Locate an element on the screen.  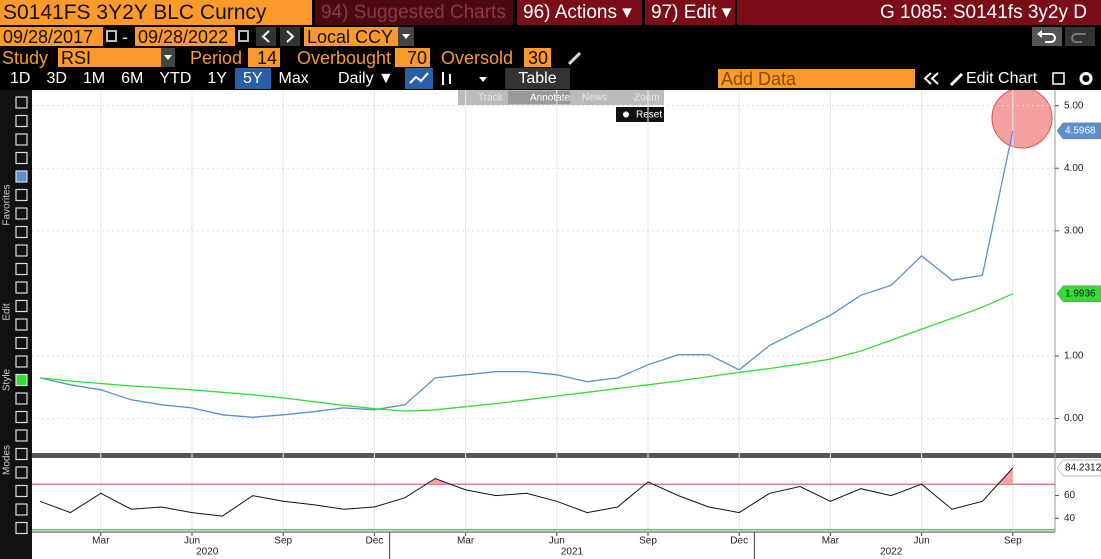
settings-icons is located at coordinates (1074, 78).